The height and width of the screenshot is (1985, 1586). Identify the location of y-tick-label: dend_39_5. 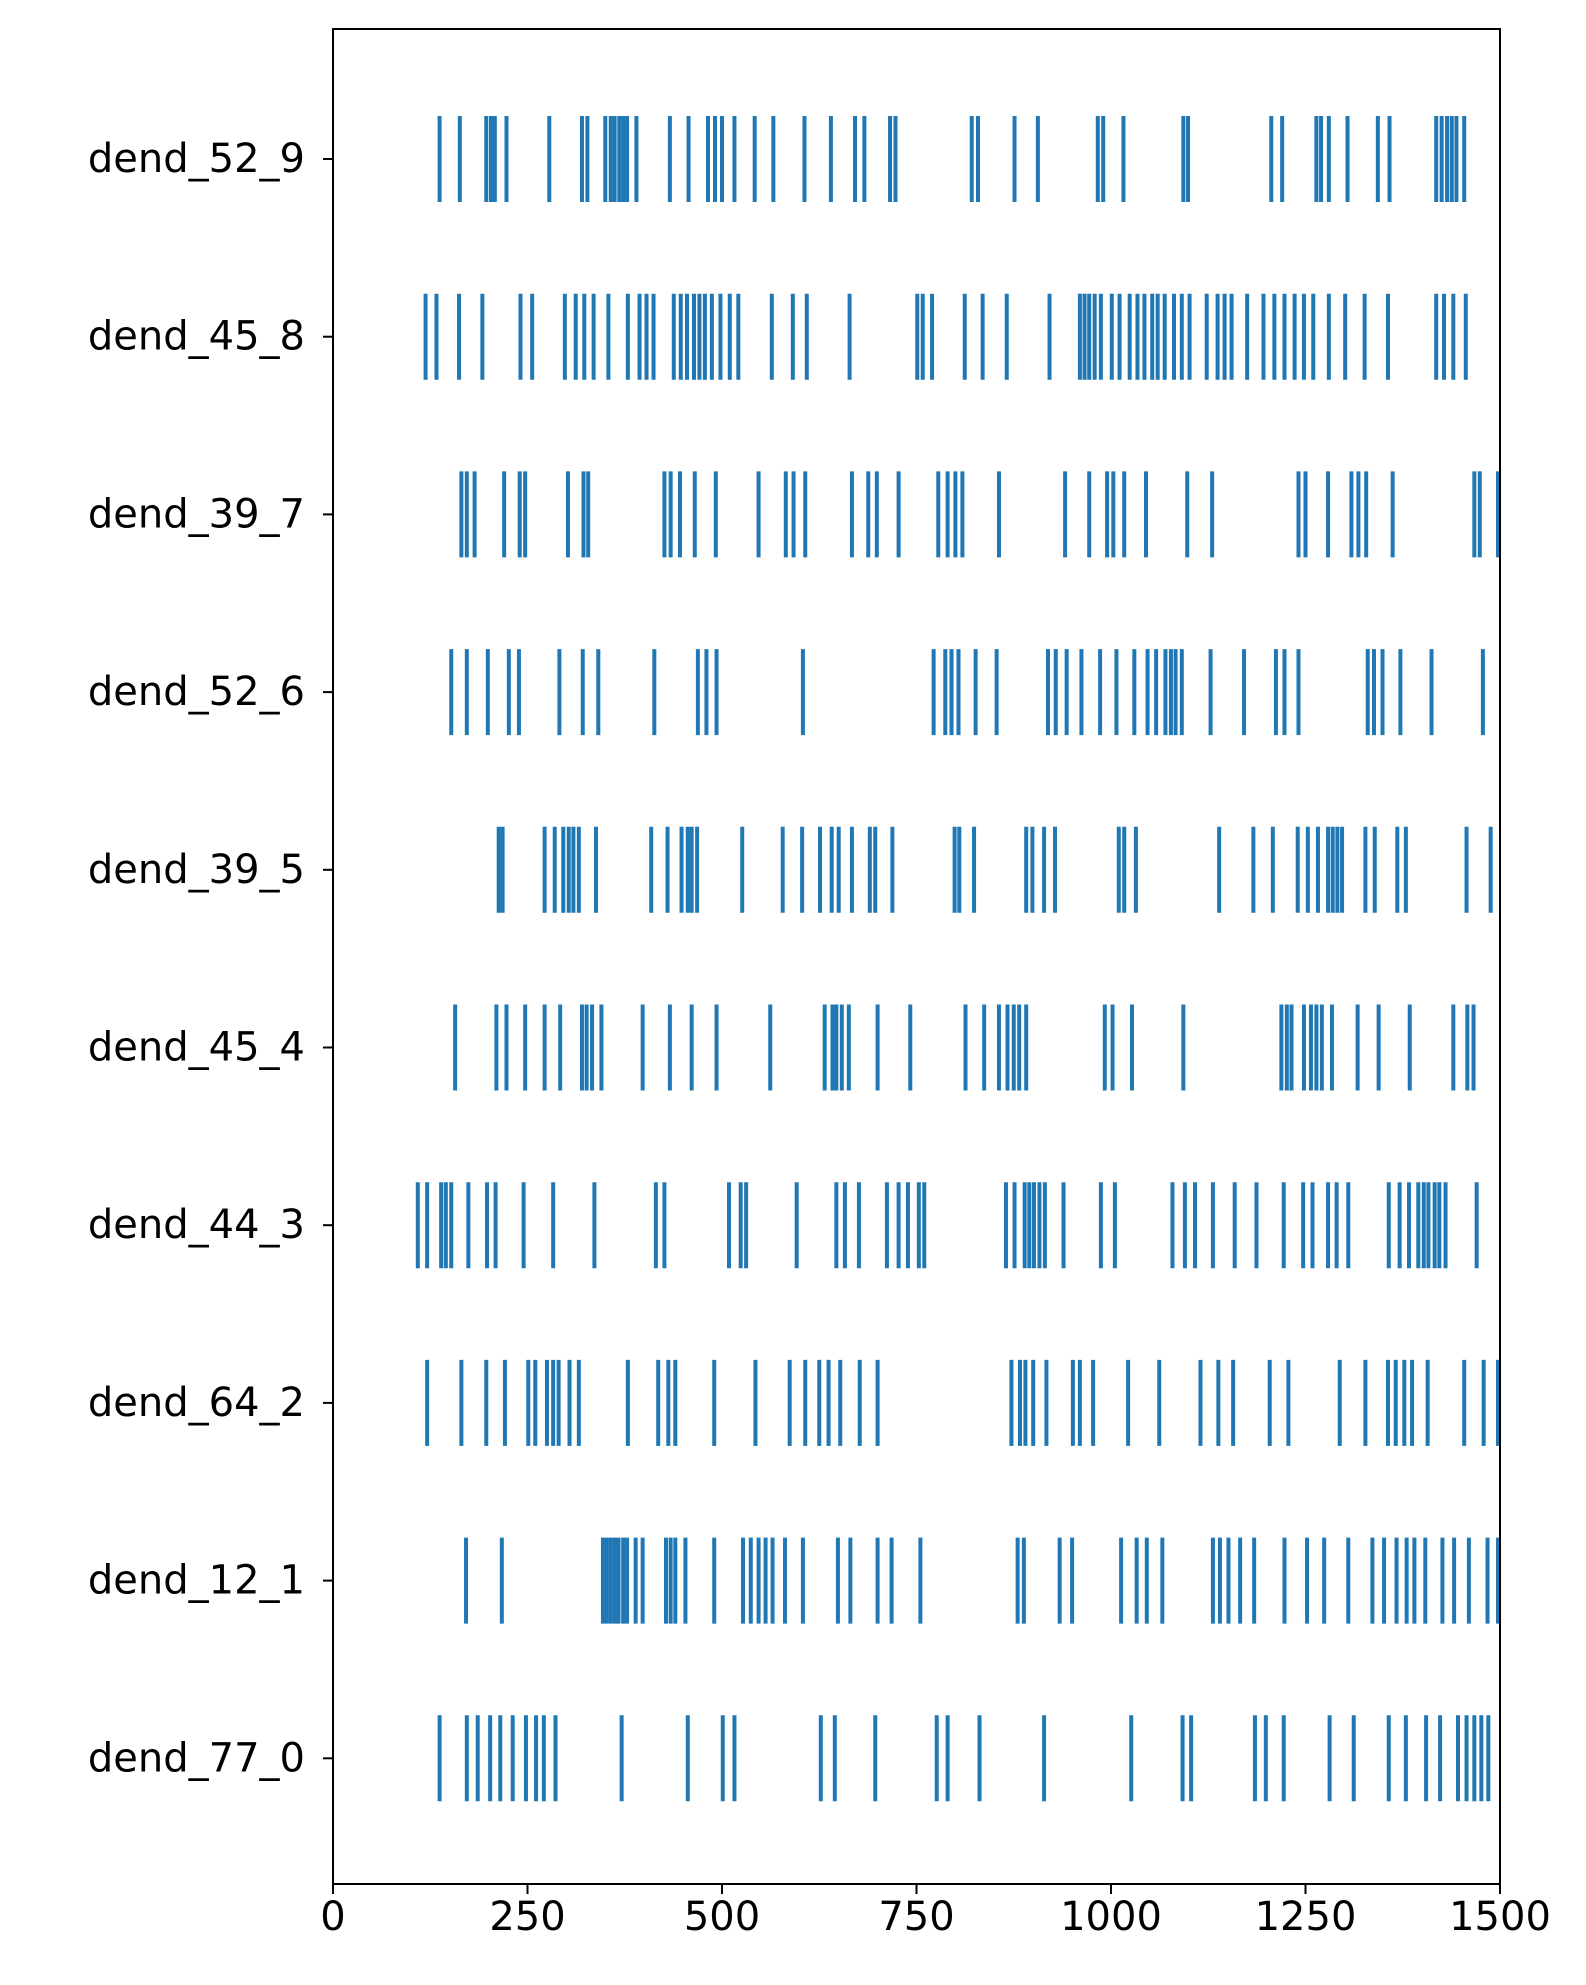
(196, 870).